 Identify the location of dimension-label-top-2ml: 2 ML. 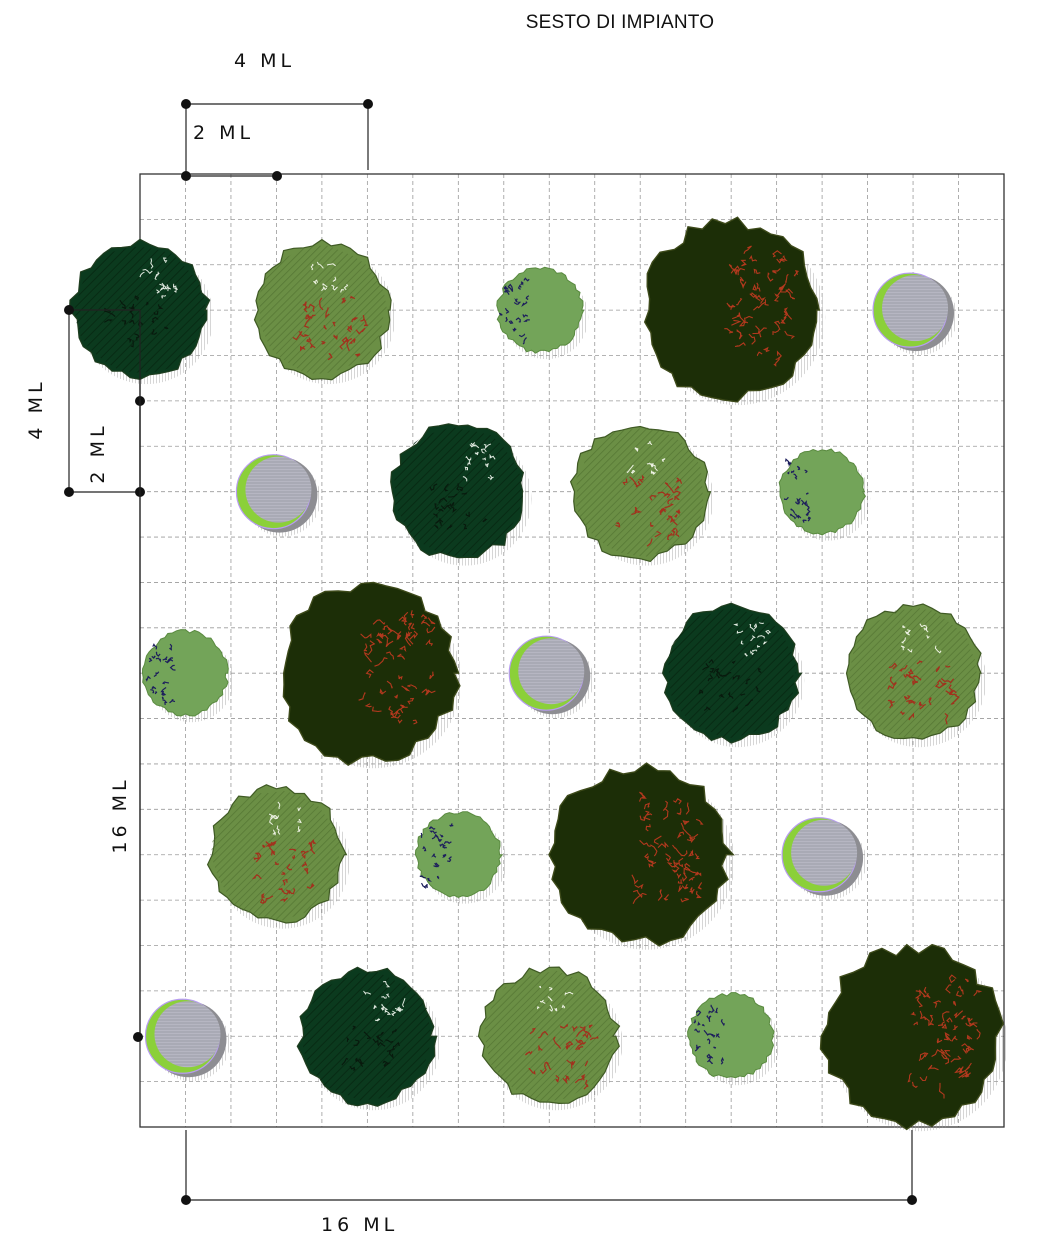
(224, 133).